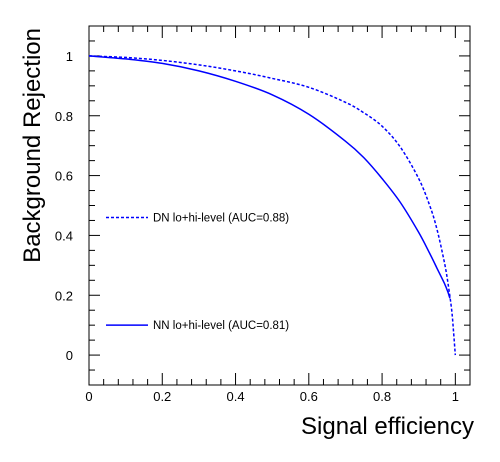 The image size is (500, 462). What do you see at coordinates (221, 326) in the screenshot?
I see `legend-label: NN lo+hi-level (AUC=0.81)` at bounding box center [221, 326].